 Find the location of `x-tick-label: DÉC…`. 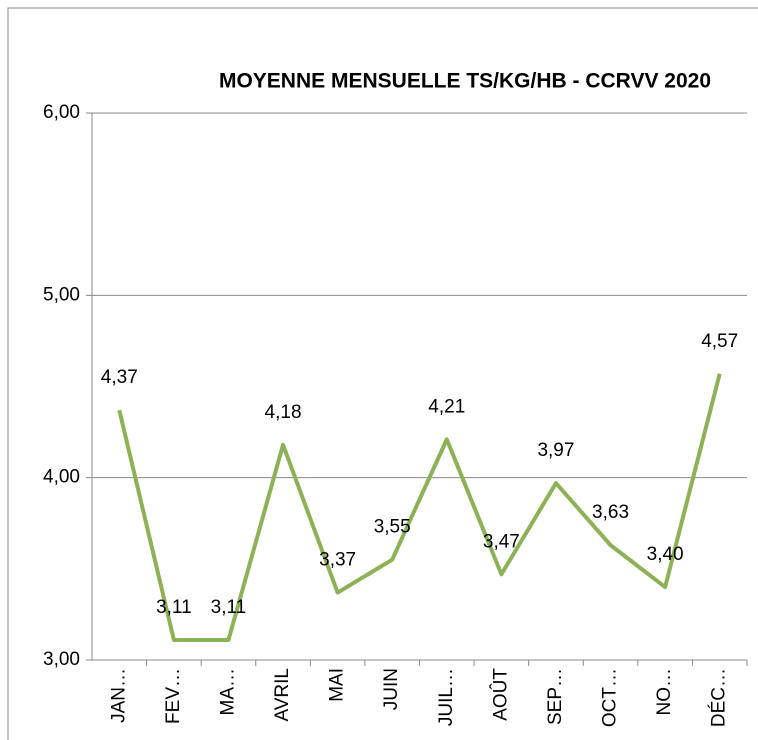

x-tick-label: DÉC… is located at coordinates (719, 697).